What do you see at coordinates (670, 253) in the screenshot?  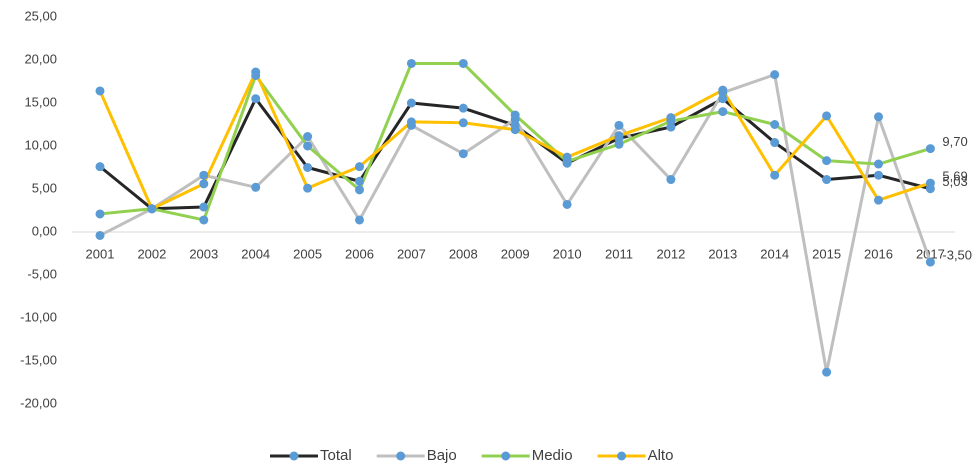 I see `x-tick-label: 2012` at bounding box center [670, 253].